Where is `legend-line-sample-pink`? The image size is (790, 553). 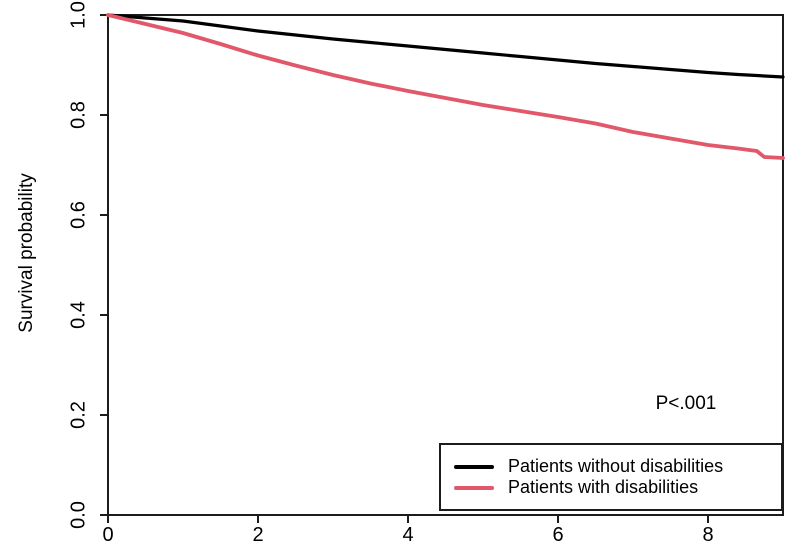 legend-line-sample-pink is located at coordinates (474, 487).